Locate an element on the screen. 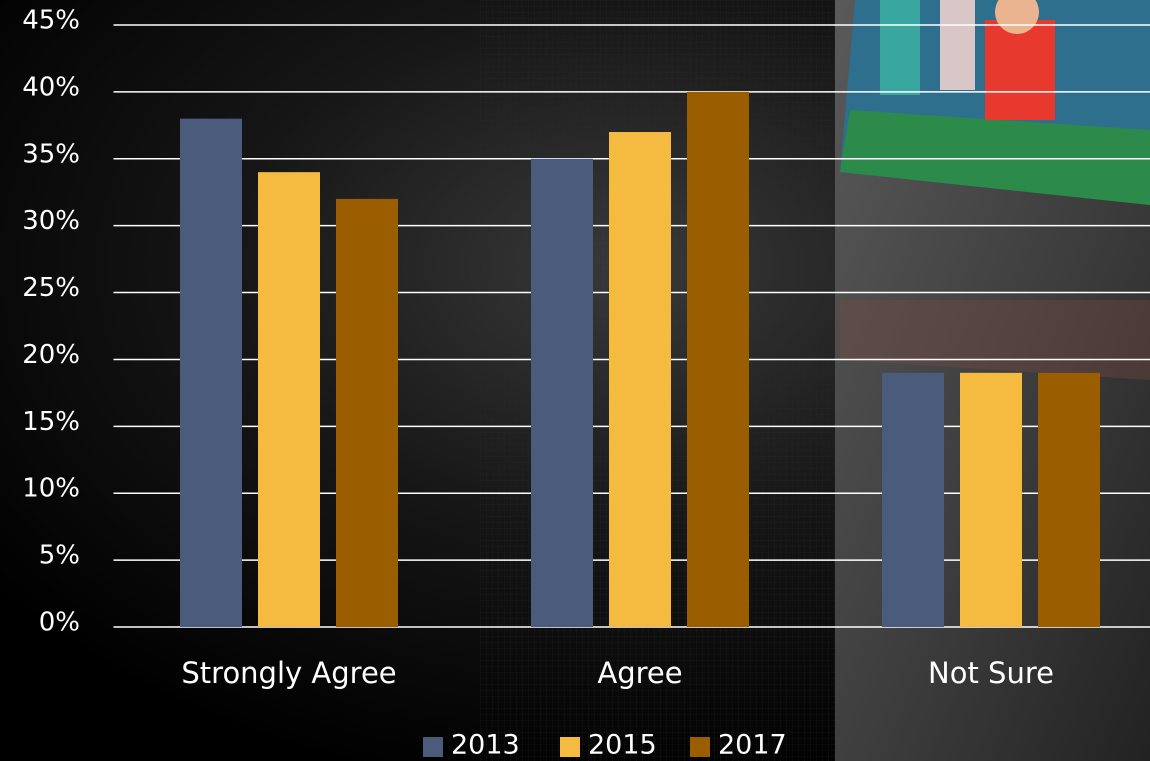 The image size is (1150, 761). legend-label: 2013 is located at coordinates (485, 745).